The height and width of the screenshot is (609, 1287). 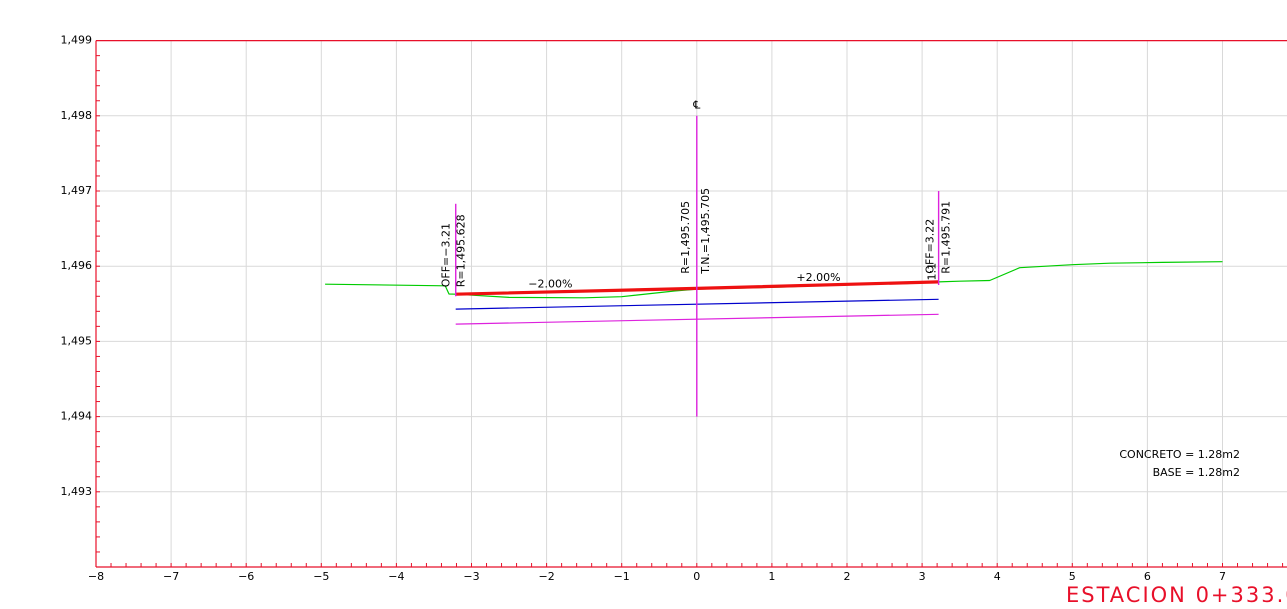 I want to click on x-tick-label: 6, so click(x=1147, y=576).